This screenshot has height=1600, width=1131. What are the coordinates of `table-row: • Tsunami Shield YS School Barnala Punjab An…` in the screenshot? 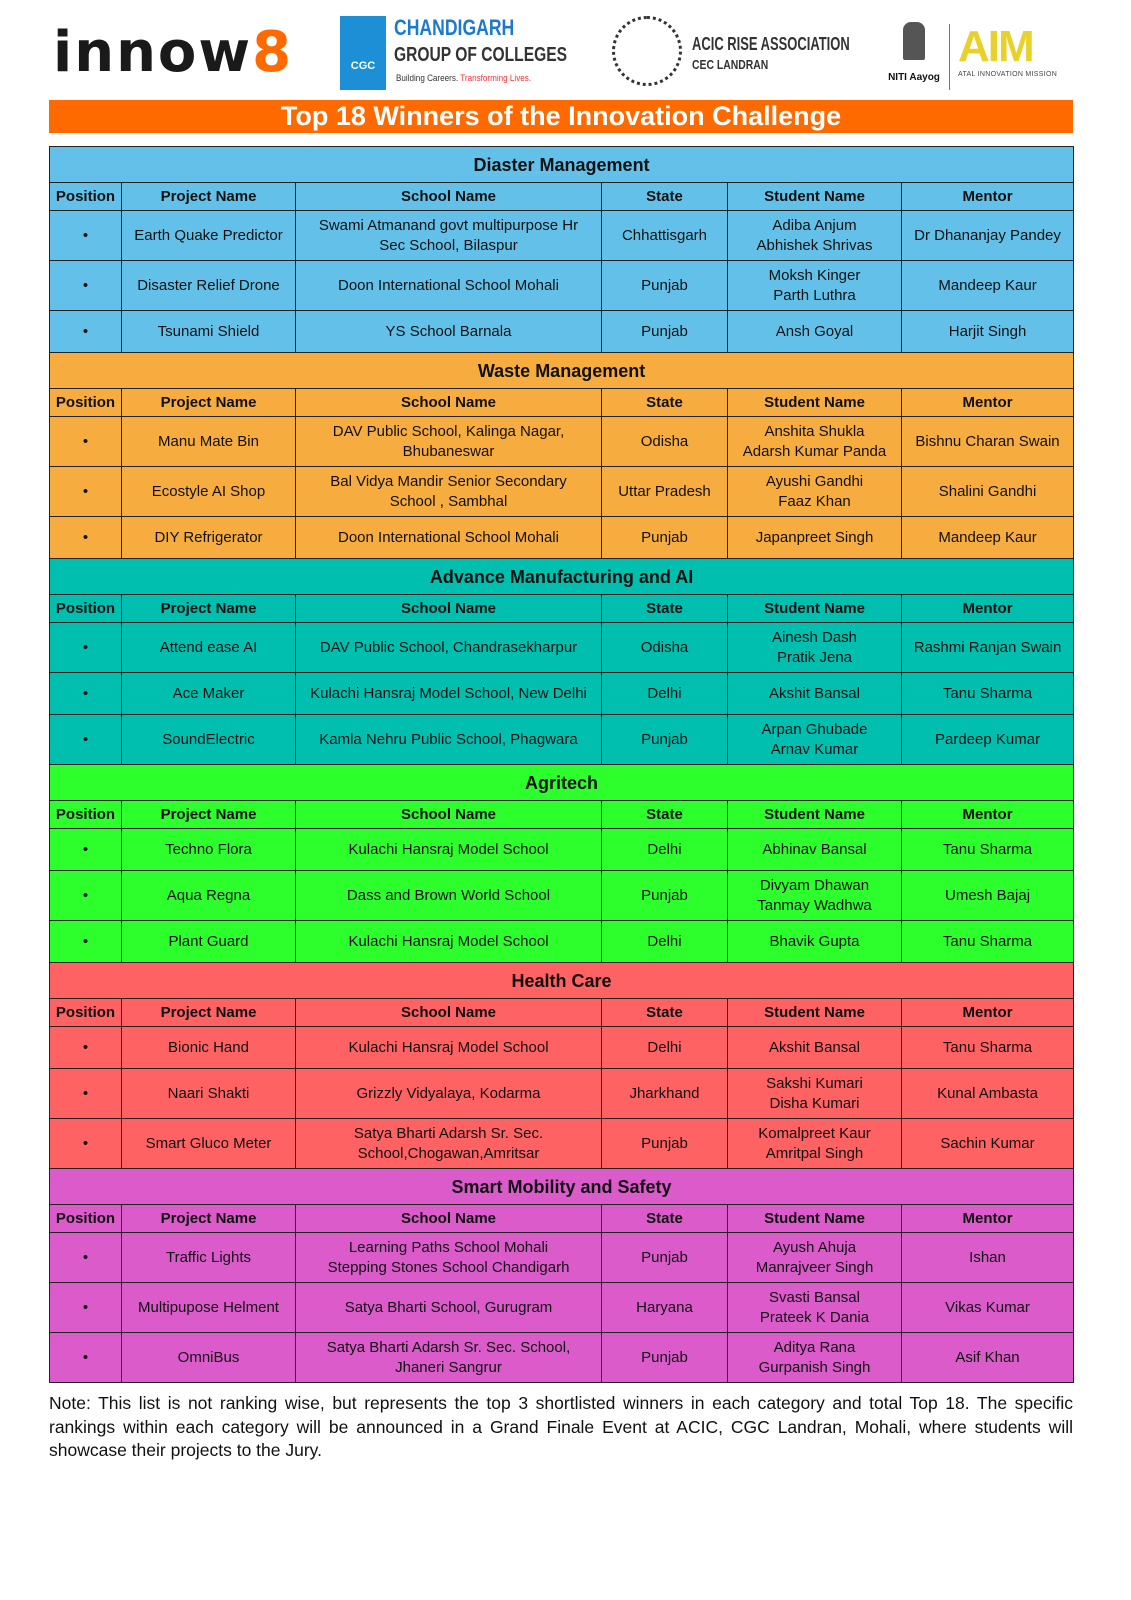 It's located at (562, 331).